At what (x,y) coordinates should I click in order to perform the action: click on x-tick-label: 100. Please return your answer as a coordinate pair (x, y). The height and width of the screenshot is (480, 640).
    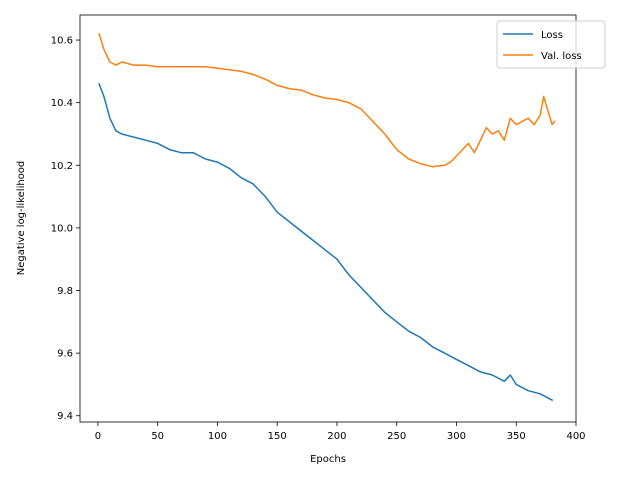
    Looking at the image, I should click on (217, 436).